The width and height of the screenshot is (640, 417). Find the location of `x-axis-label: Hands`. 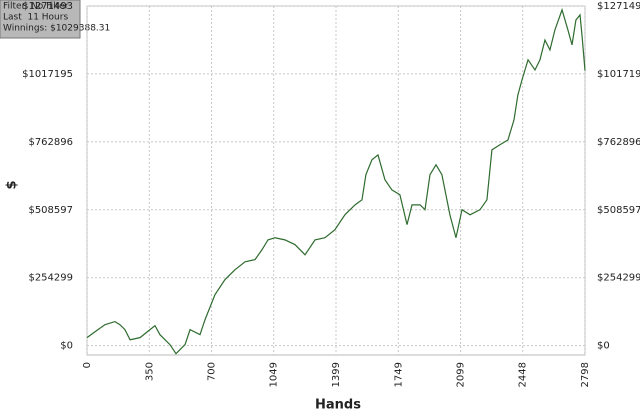

x-axis-label: Hands is located at coordinates (338, 405).